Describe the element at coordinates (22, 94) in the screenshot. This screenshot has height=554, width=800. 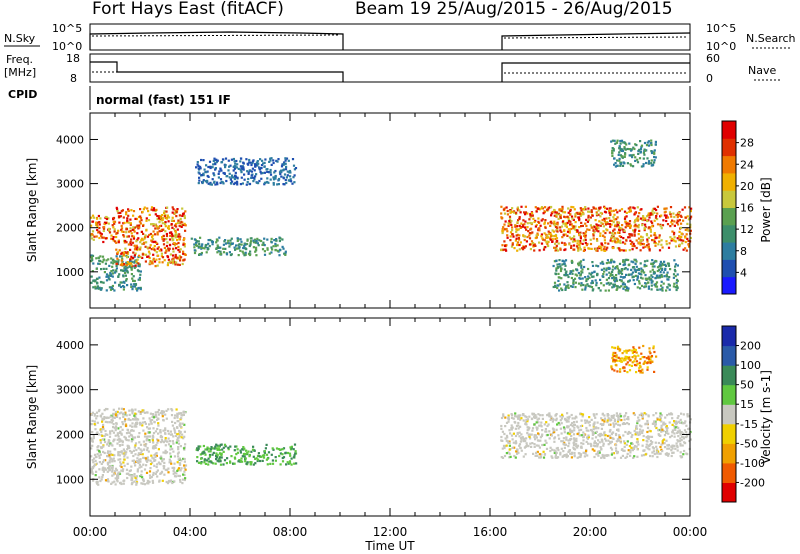
I see `cpid-label: CPID` at that location.